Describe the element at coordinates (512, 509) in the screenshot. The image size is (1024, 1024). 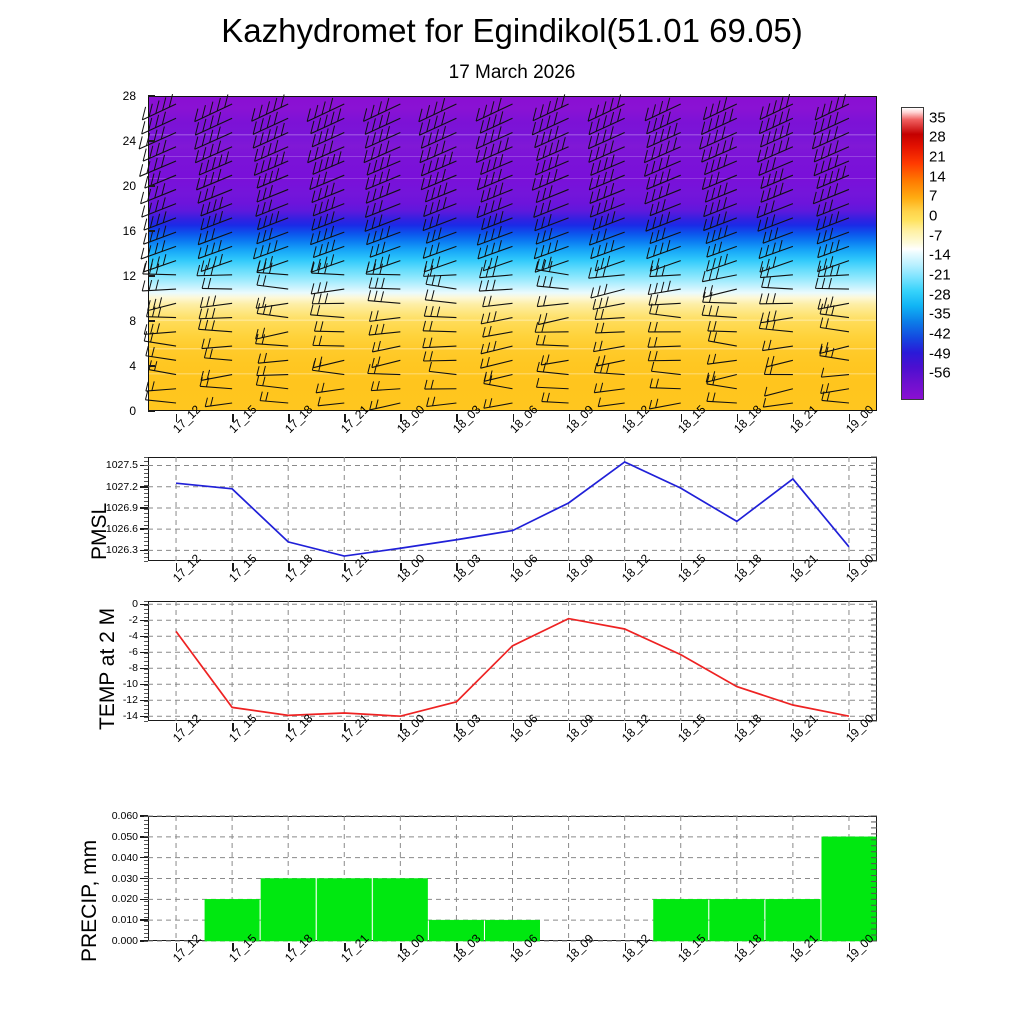
I see `pmsl-line-series` at that location.